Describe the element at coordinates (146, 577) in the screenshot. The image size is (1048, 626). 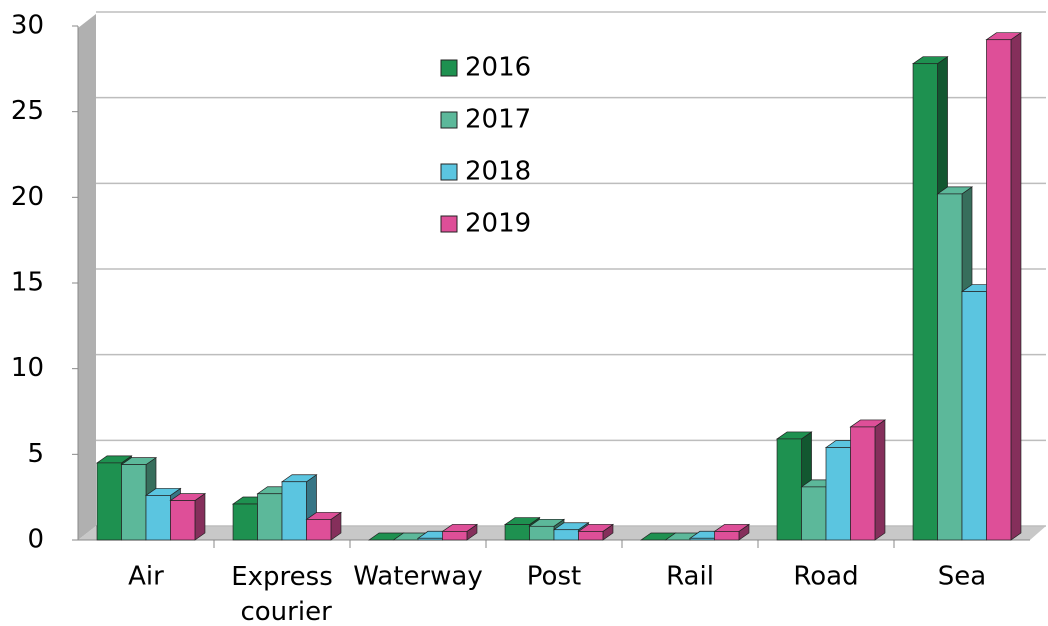
I see `x-tick-label: Air` at that location.